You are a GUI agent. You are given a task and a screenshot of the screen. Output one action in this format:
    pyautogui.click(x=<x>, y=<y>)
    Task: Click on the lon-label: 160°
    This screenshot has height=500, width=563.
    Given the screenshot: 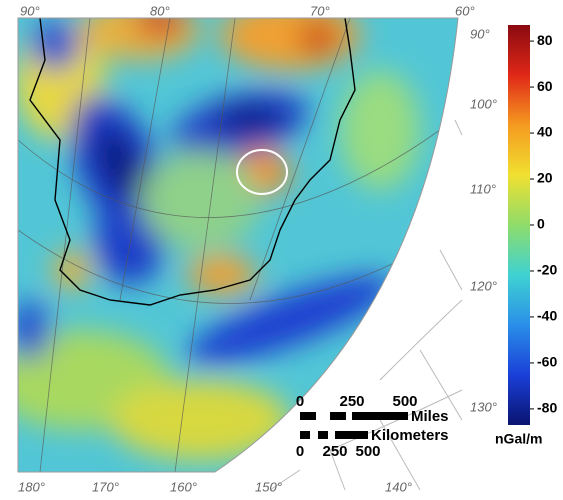 What is the action you would take?
    pyautogui.click(x=183, y=486)
    